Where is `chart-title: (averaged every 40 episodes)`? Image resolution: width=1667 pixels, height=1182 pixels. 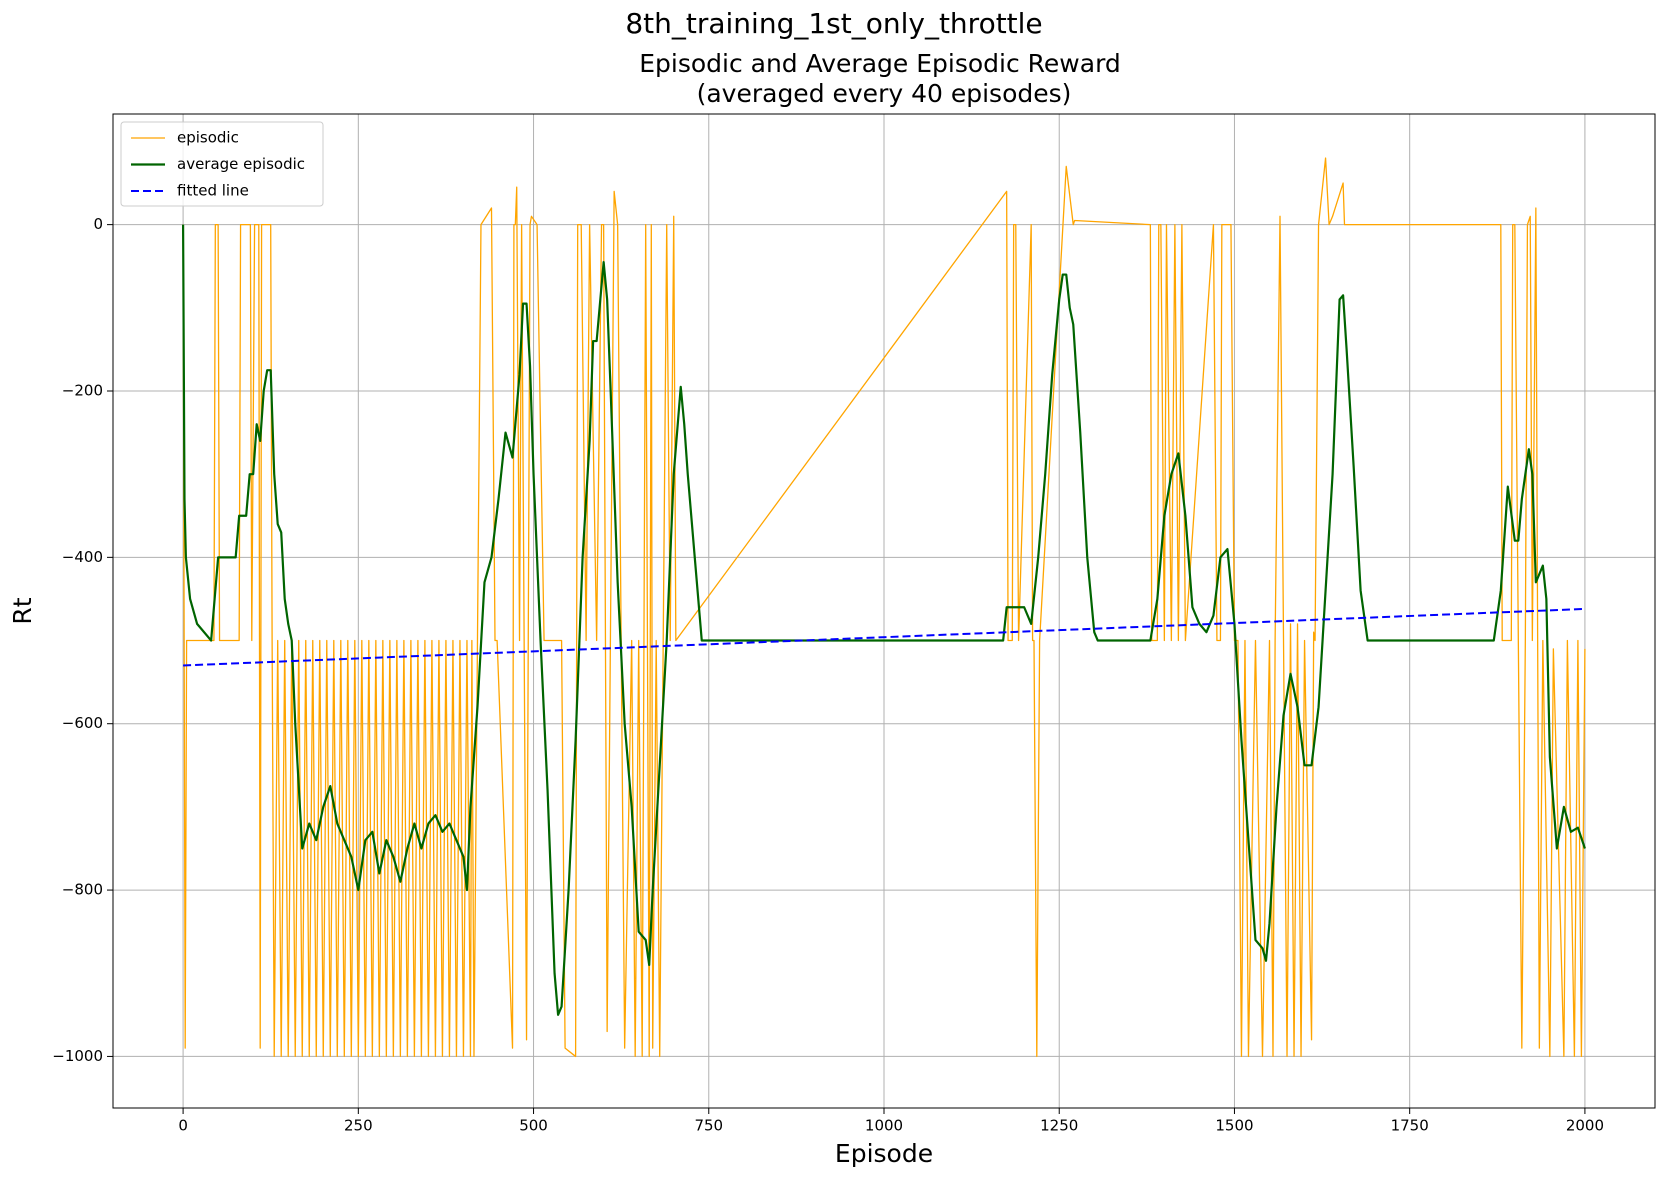
chart-title: (averaged every 40 episodes) is located at coordinates (884, 93).